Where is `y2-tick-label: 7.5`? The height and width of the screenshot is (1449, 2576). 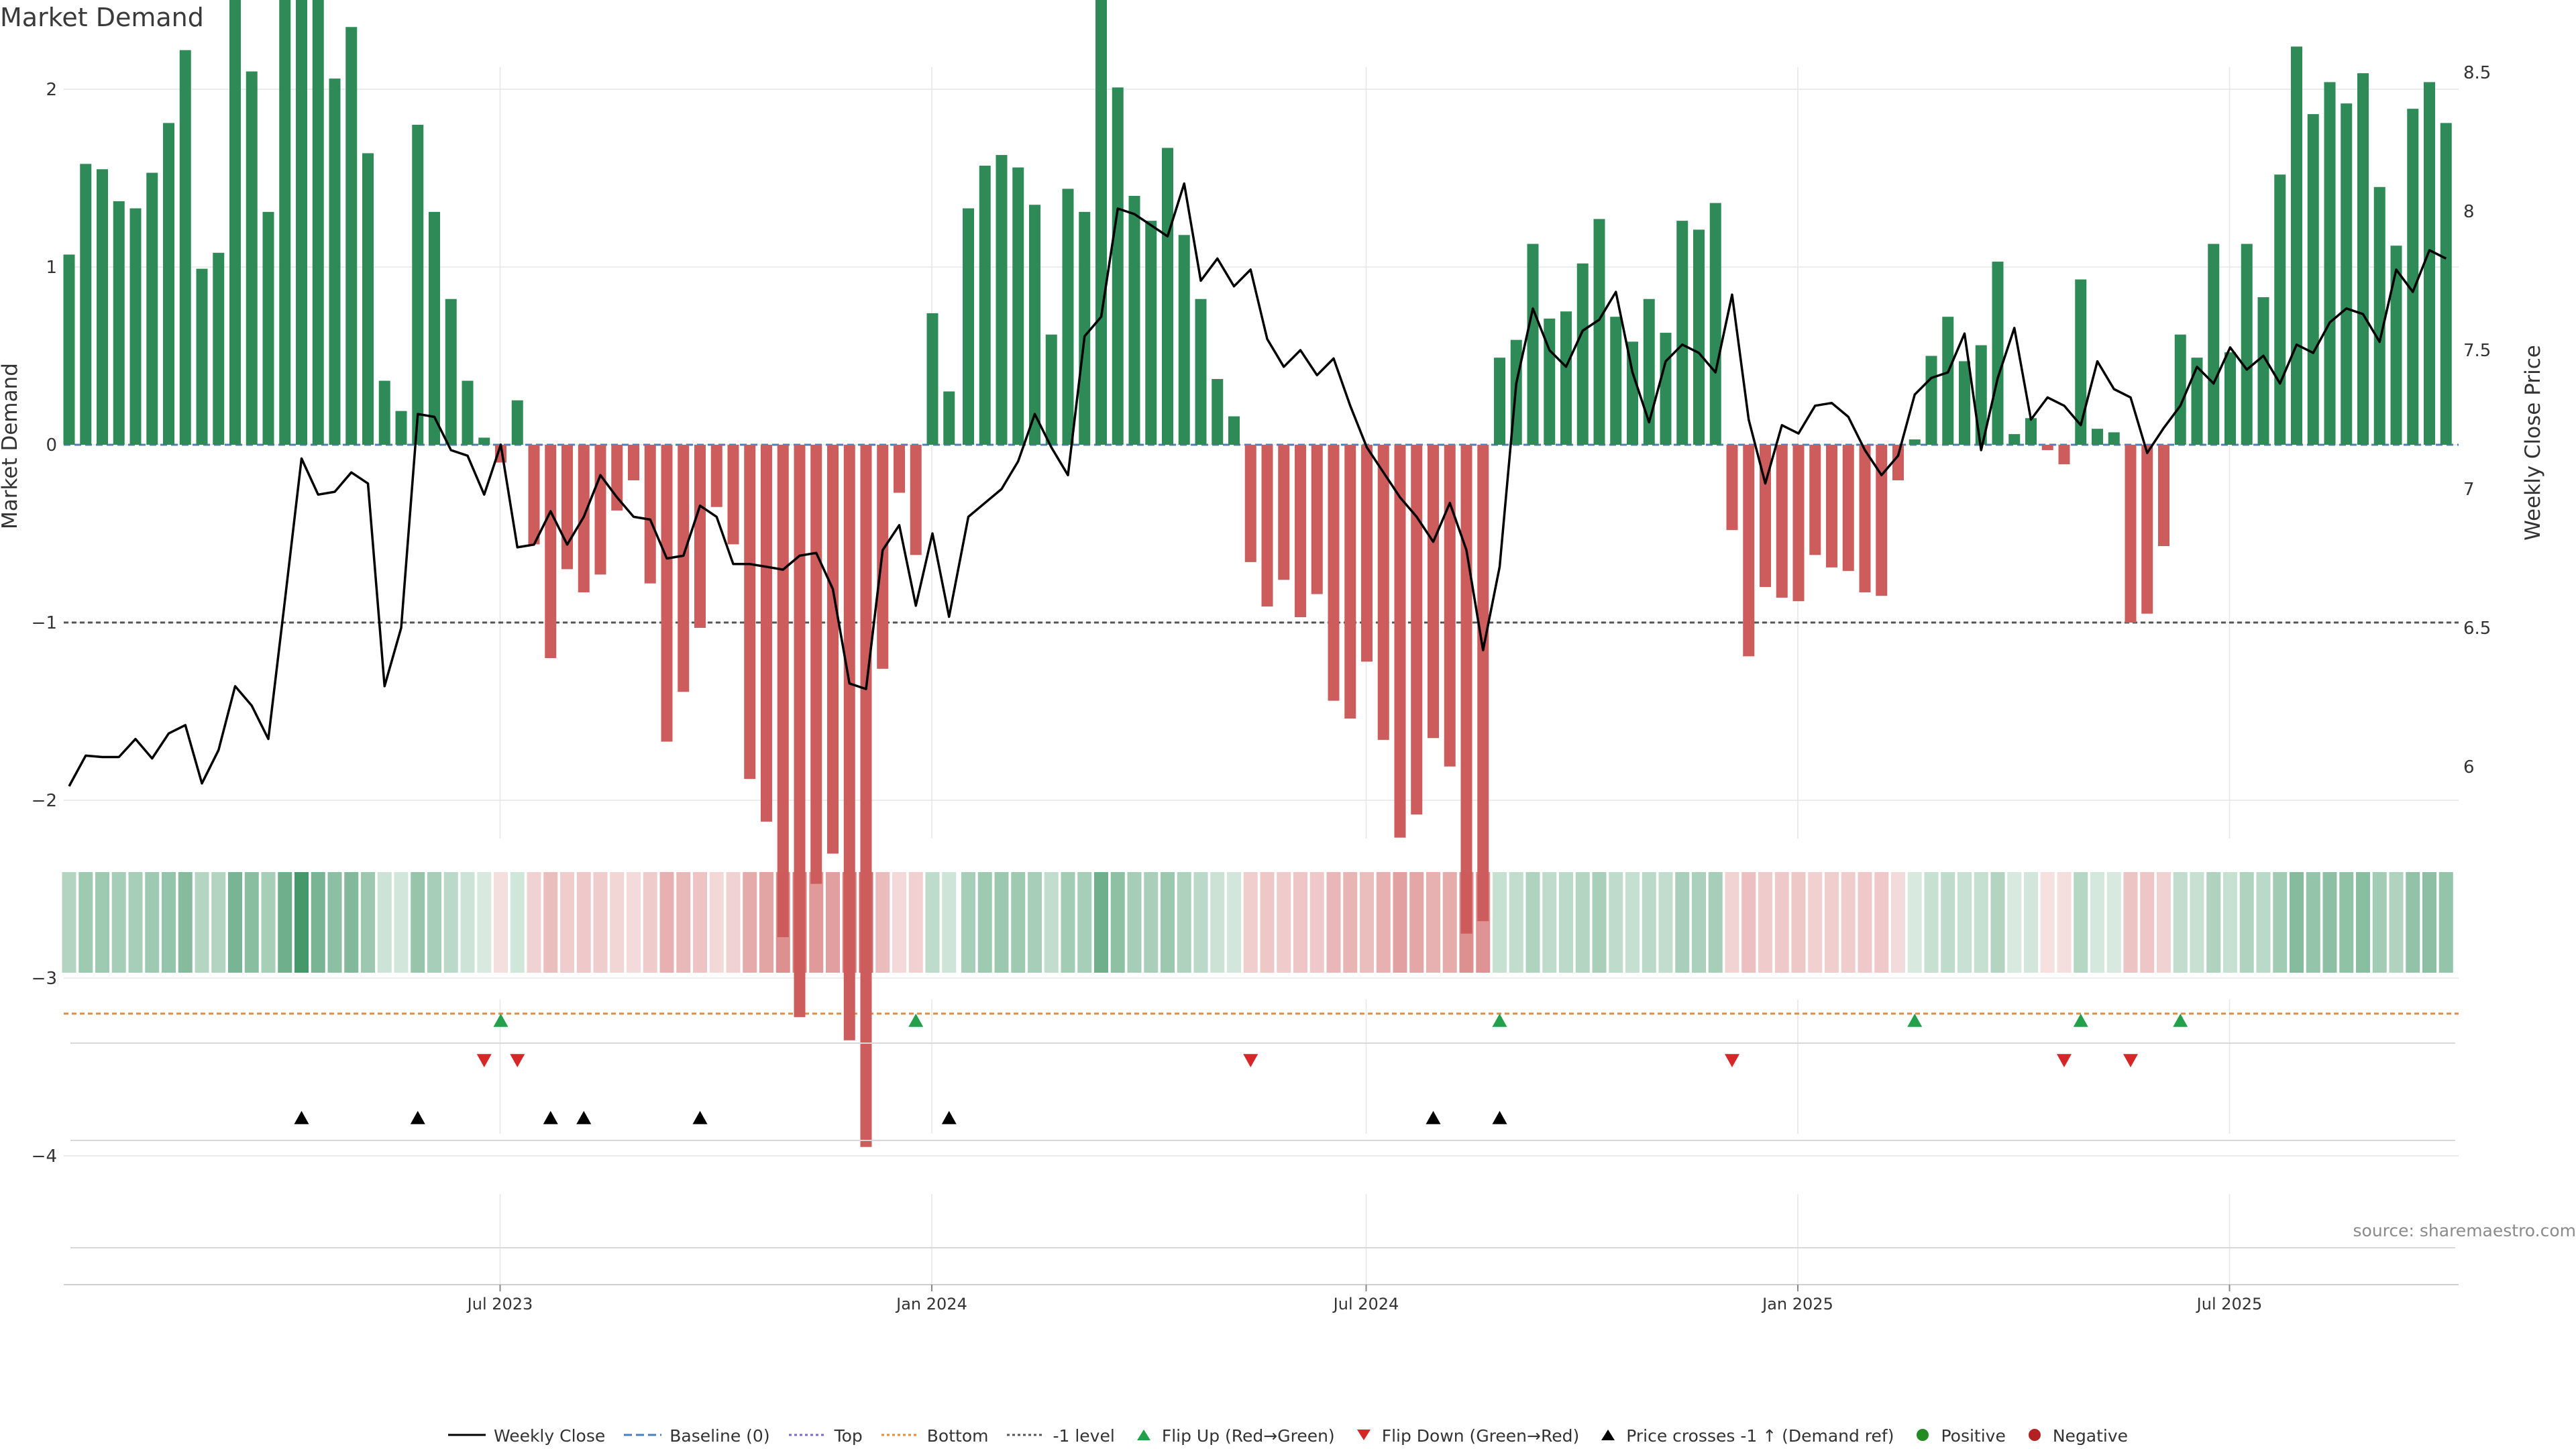 y2-tick-label: 7.5 is located at coordinates (2477, 351).